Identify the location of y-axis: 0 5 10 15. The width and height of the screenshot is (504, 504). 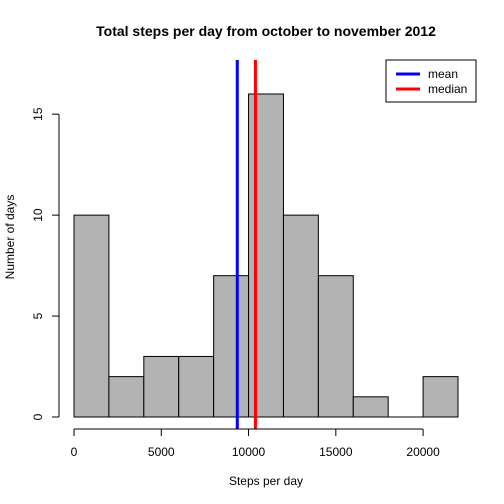
(45, 263).